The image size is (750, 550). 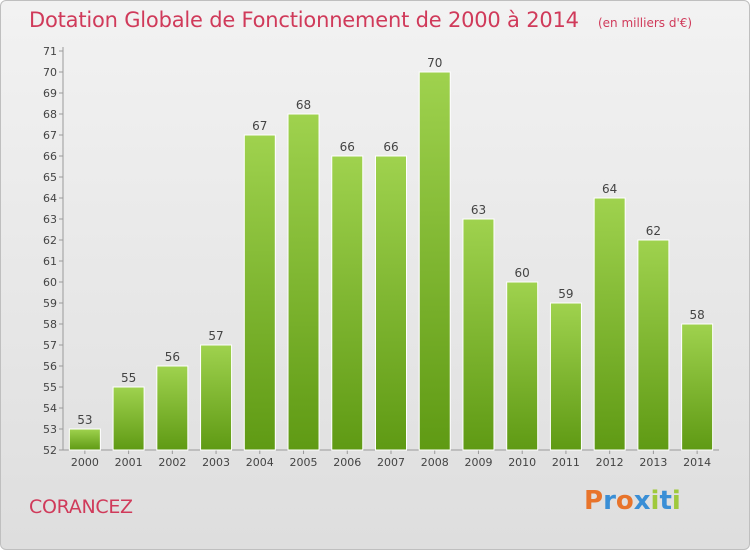 What do you see at coordinates (609, 189) in the screenshot?
I see `value-label-2012: 64` at bounding box center [609, 189].